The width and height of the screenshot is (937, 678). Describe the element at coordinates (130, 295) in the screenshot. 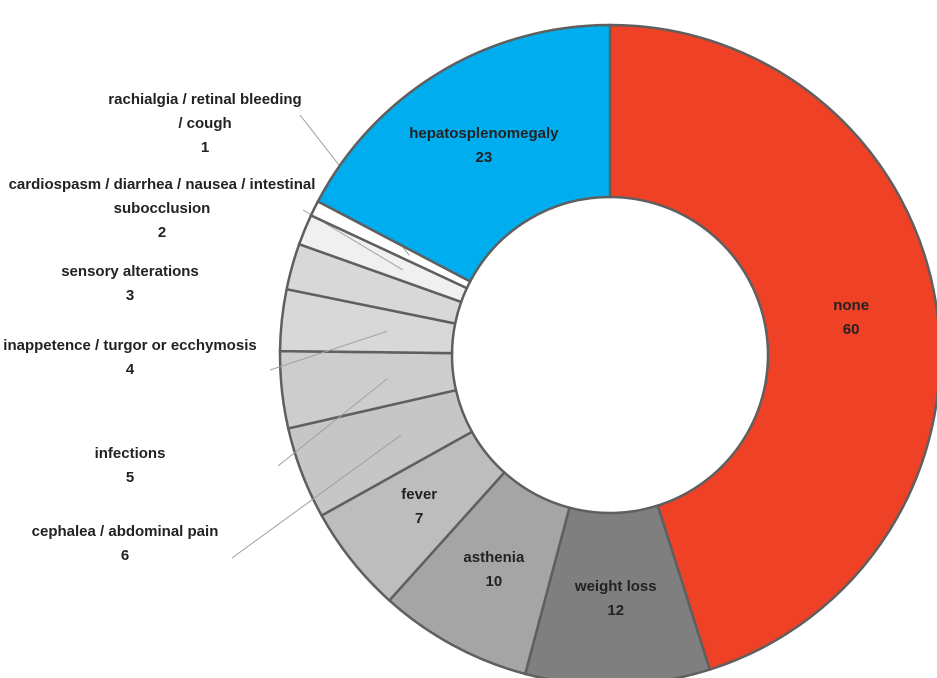

I see `slice-value: 3` at that location.